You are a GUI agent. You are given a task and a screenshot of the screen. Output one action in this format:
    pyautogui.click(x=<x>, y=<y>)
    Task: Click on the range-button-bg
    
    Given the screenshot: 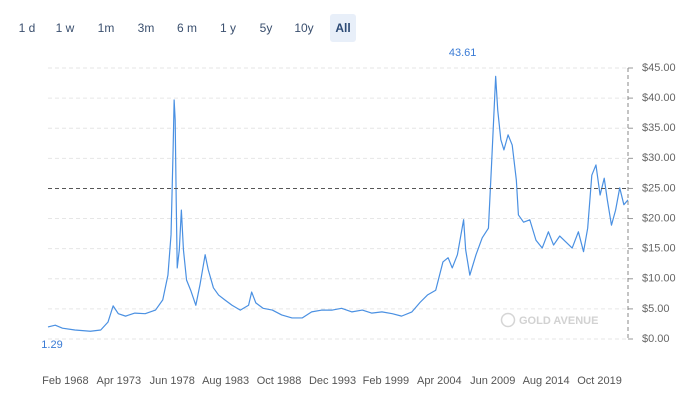 What is the action you would take?
    pyautogui.click(x=343, y=28)
    